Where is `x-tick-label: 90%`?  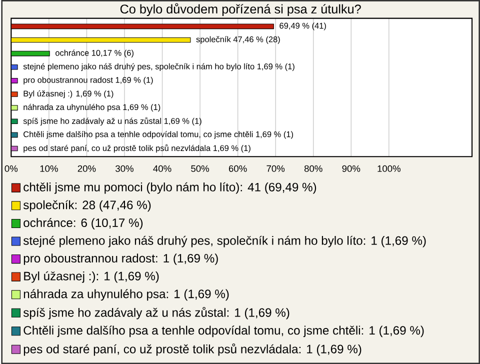 x-tick-label: 90% is located at coordinates (351, 168).